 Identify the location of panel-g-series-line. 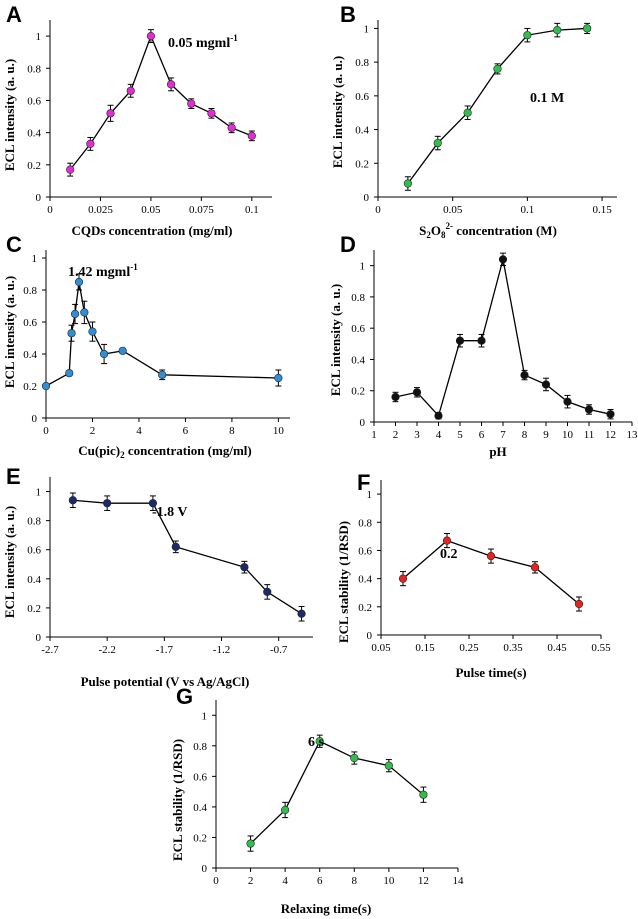
(337, 792).